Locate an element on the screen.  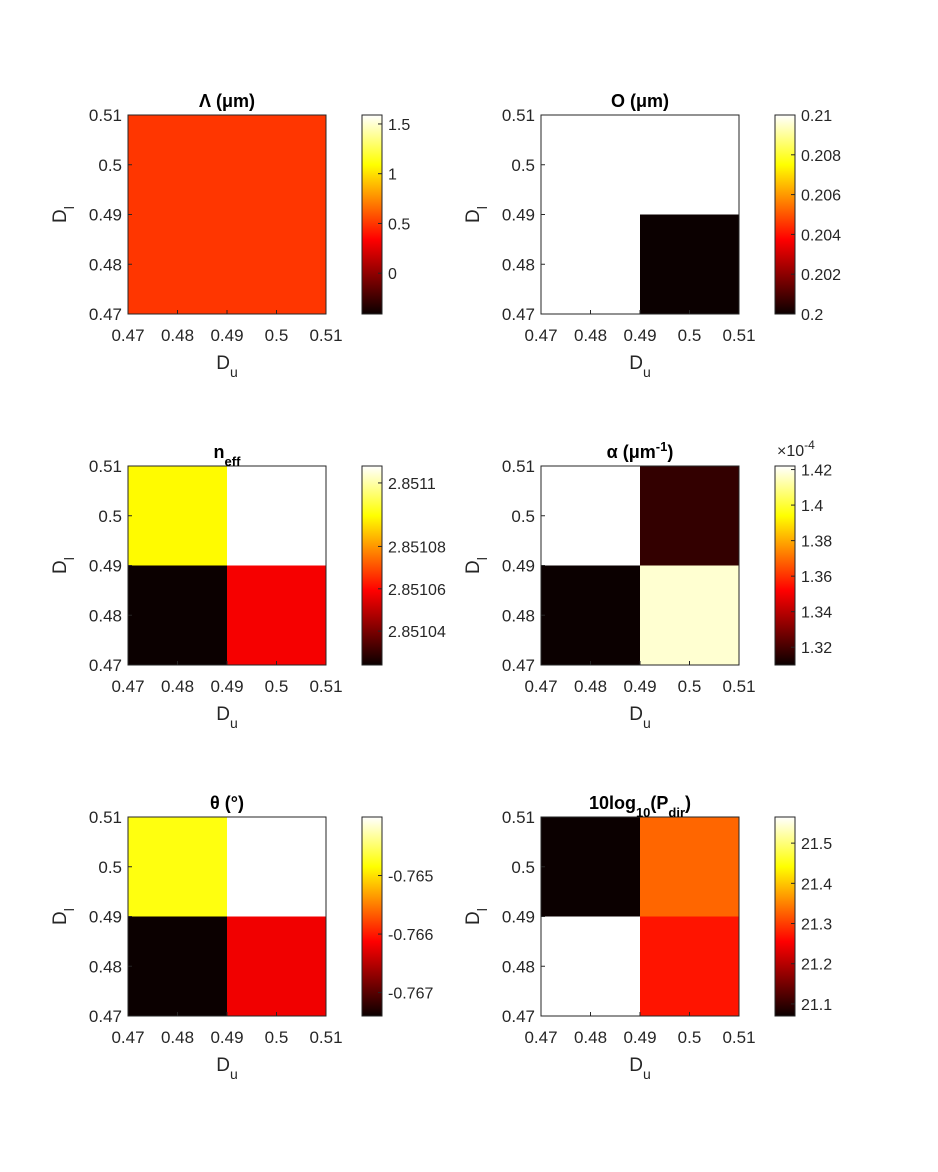
chart-title: θ (°) is located at coordinates (227, 803).